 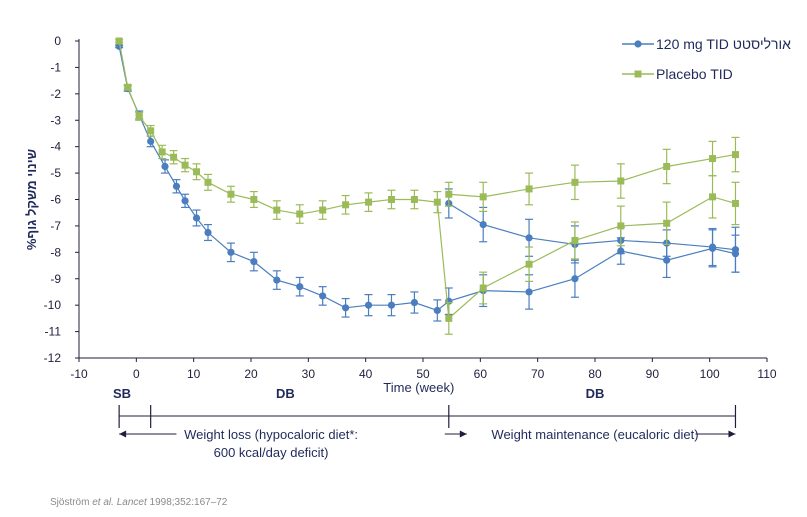 I want to click on y-tick-label: 0, so click(x=57, y=41).